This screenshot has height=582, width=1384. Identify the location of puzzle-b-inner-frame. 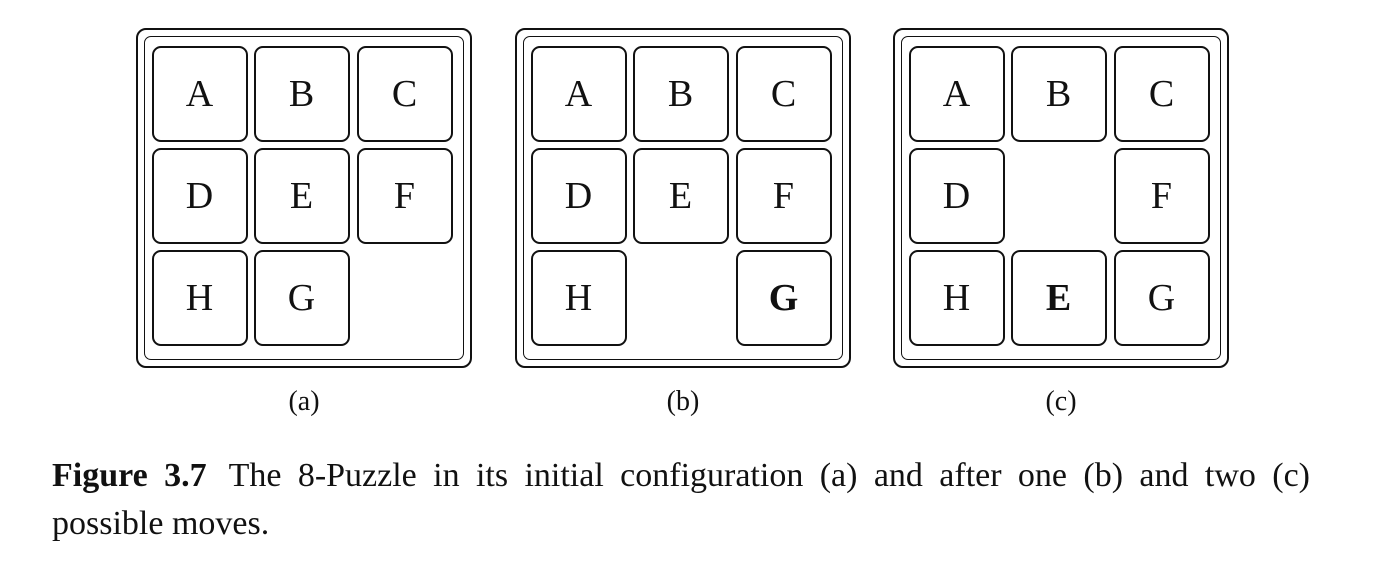
(683, 198).